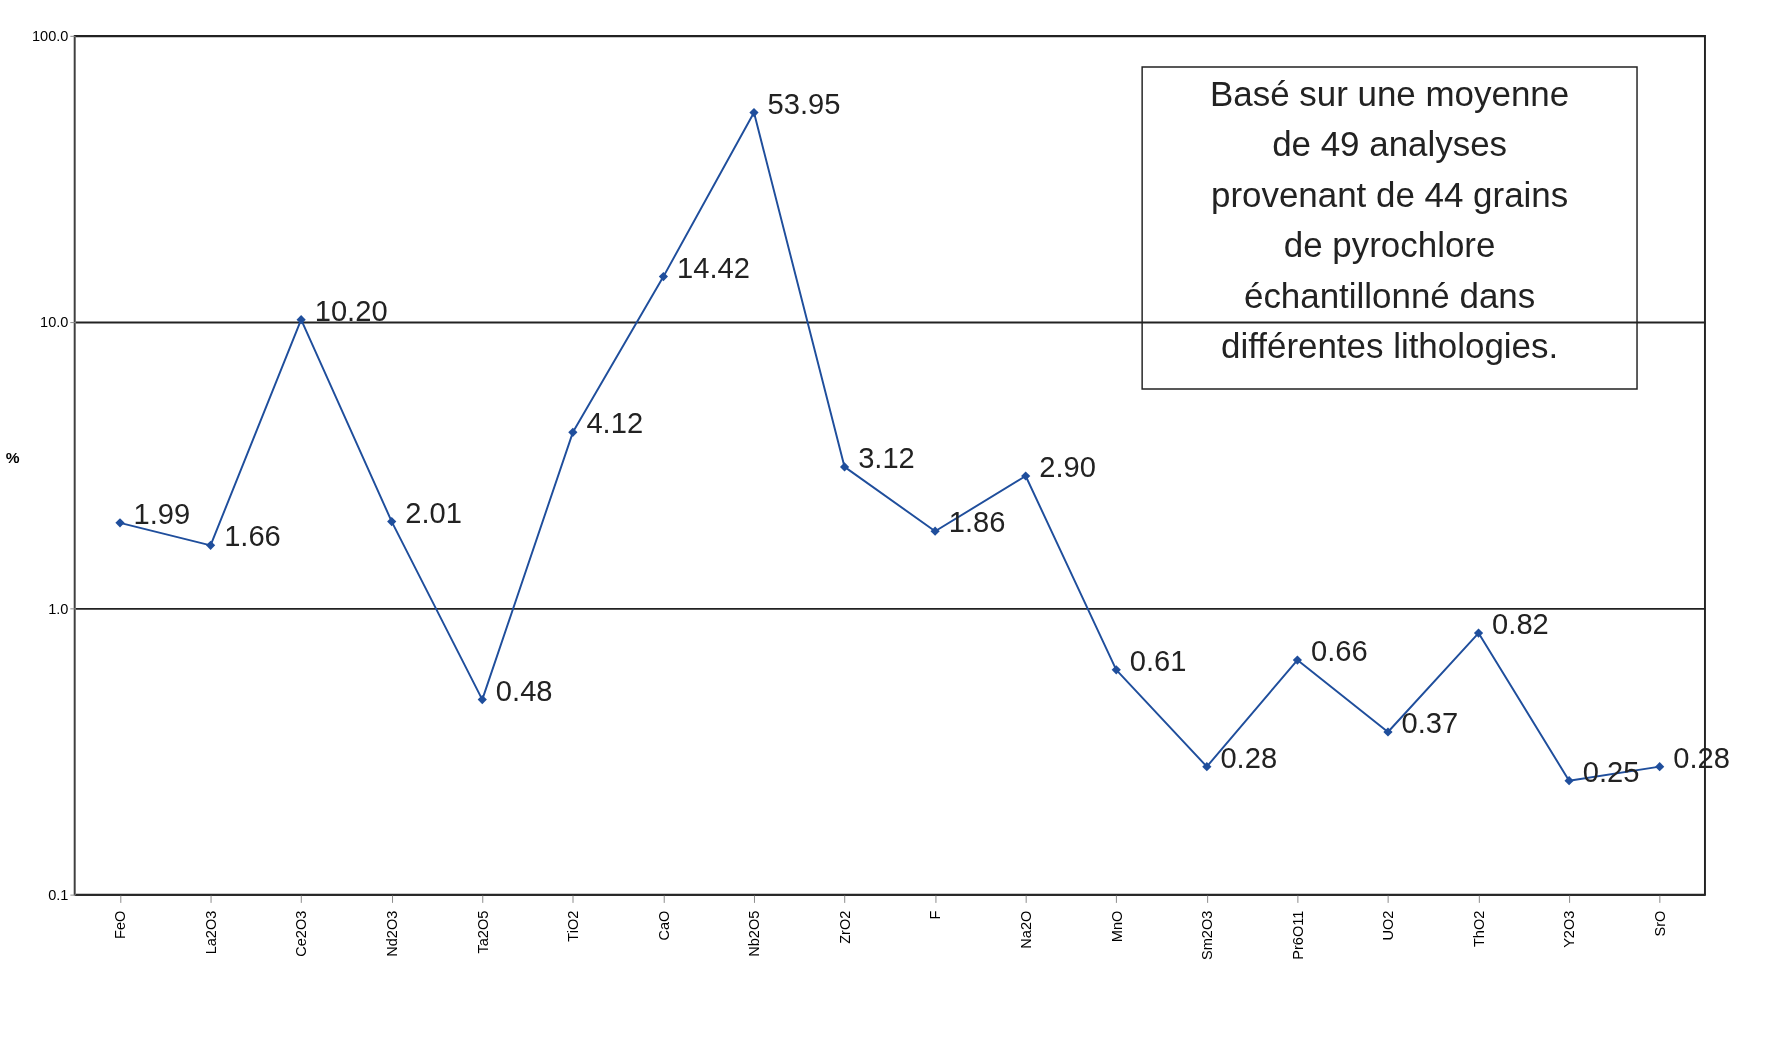  I want to click on text: 3.12, so click(886, 457).